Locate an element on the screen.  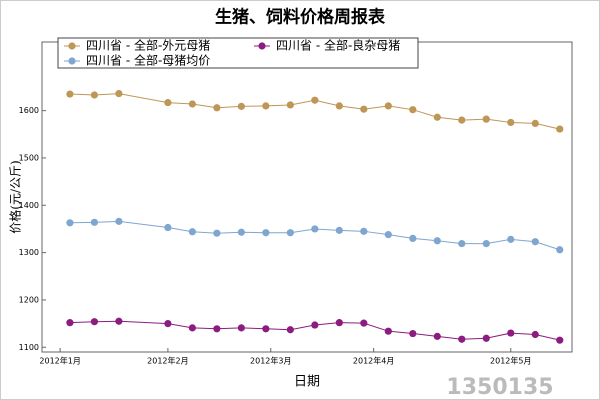
chart-title: 生猪、饲料价格周报表 is located at coordinates (300, 17).